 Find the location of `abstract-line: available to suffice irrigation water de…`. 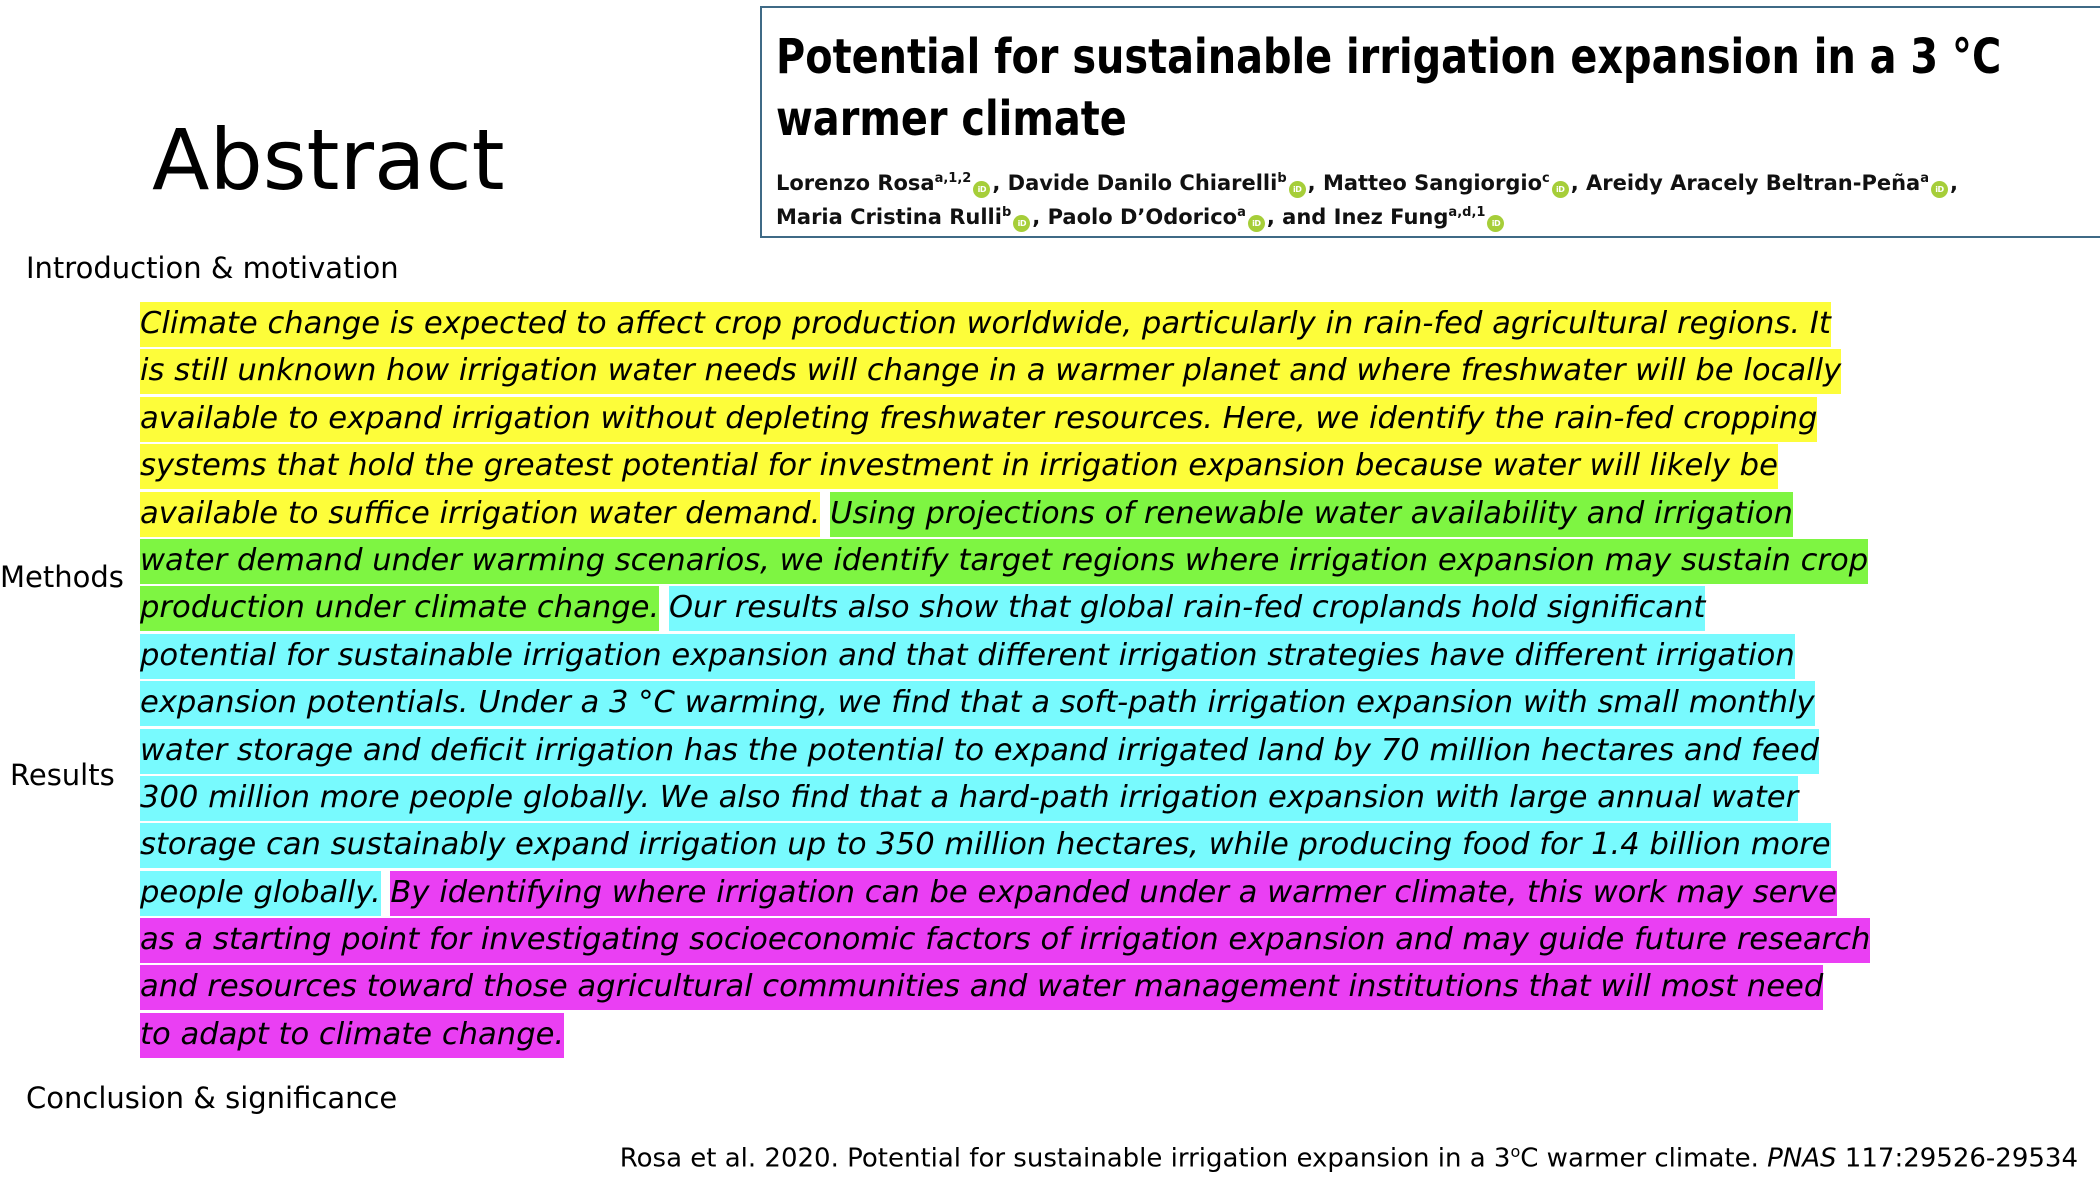

abstract-line: available to suffice irrigation water de… is located at coordinates (1085, 513).